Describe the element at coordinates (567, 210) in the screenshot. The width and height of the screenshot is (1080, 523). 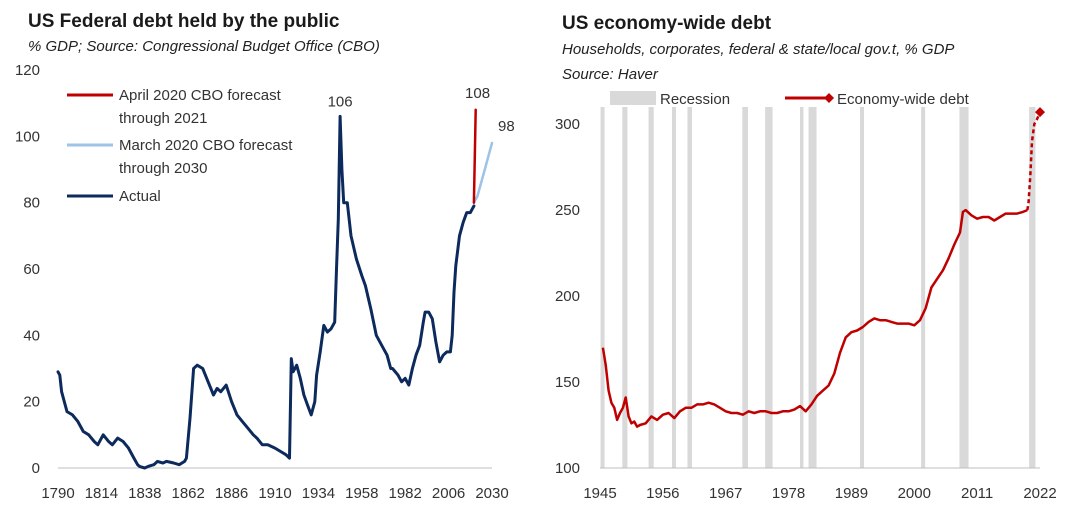
I see `right-y-tick-label-3: 250` at that location.